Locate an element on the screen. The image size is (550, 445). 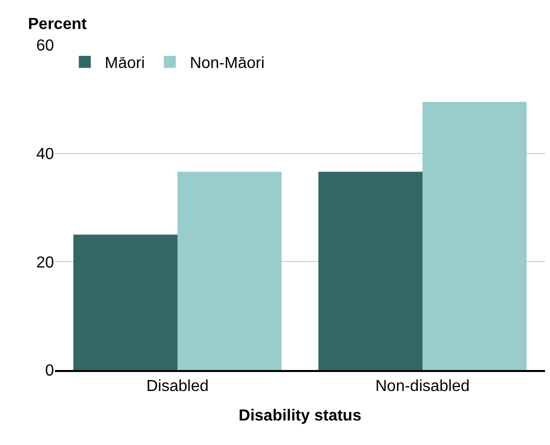
x-axis-title: Disability status is located at coordinates (300, 415).